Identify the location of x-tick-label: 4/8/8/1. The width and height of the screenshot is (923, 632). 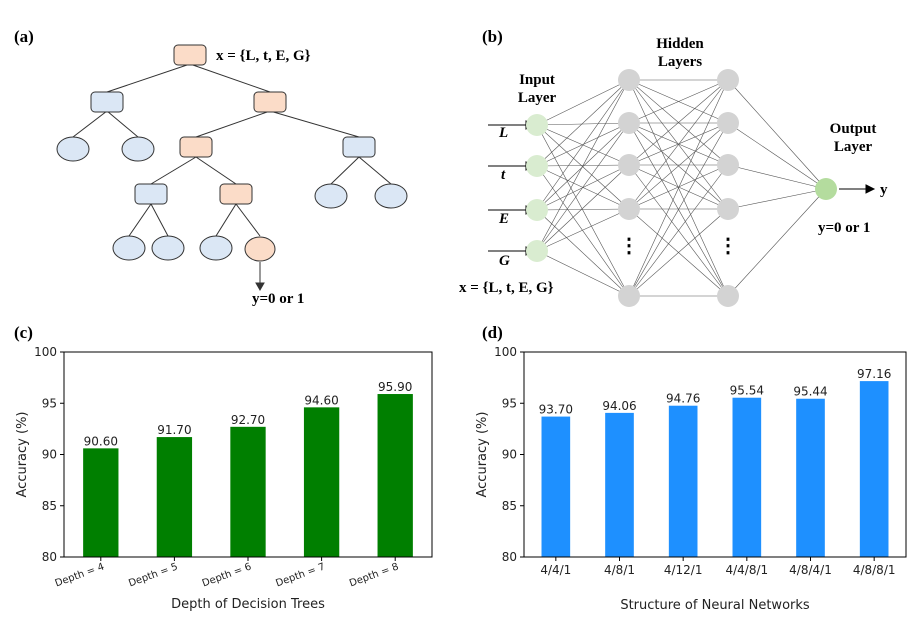
(874, 570).